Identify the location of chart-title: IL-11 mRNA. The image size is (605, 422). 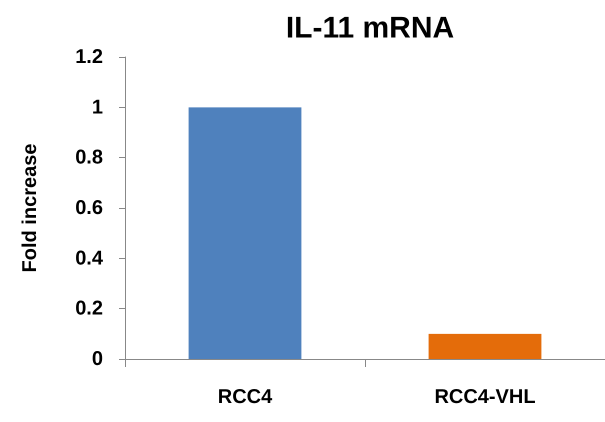
(370, 28).